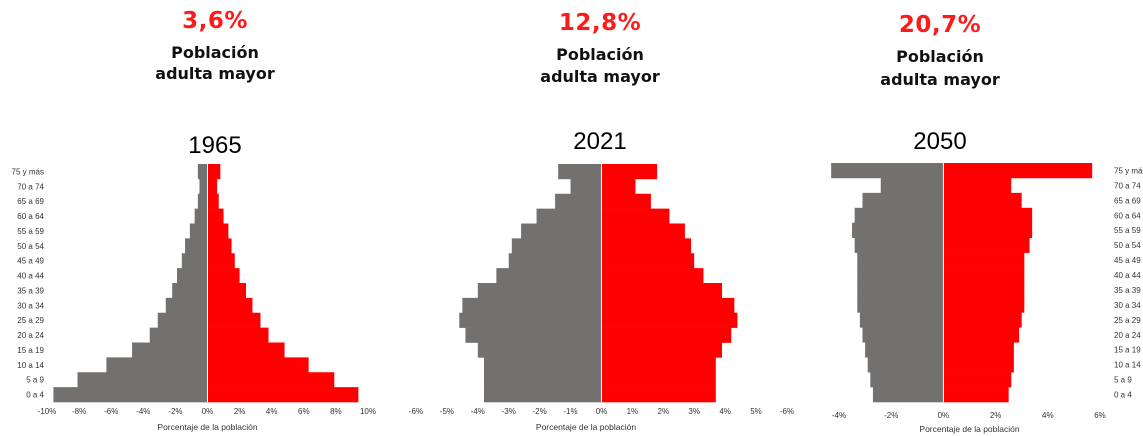 The width and height of the screenshot is (1143, 436). What do you see at coordinates (1127, 320) in the screenshot?
I see `category-label: 25 a 29` at bounding box center [1127, 320].